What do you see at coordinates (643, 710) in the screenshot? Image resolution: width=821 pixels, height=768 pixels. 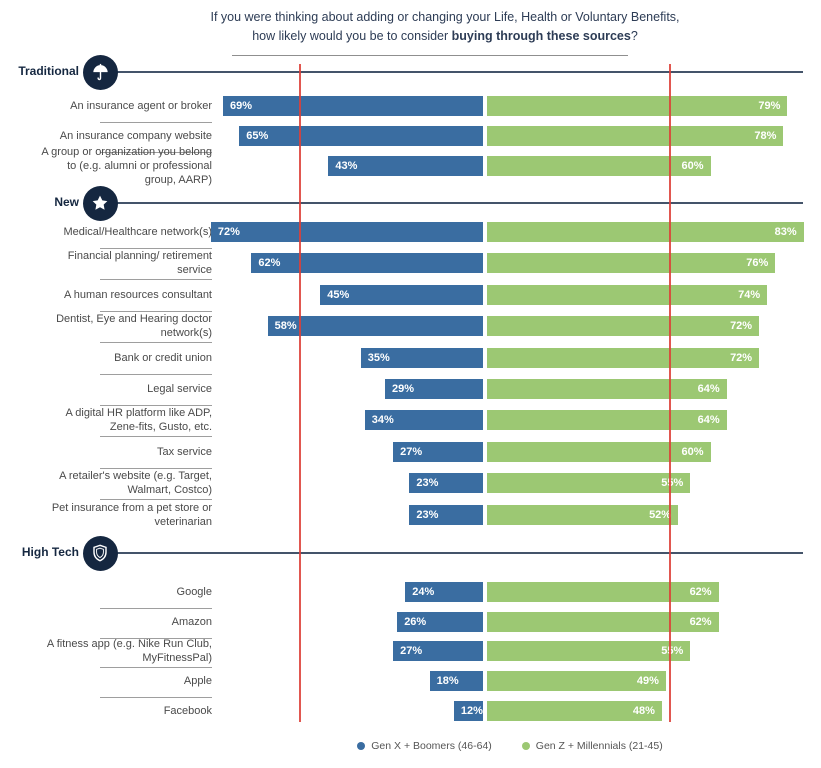 I see `genz-bar-value: 48%` at bounding box center [643, 710].